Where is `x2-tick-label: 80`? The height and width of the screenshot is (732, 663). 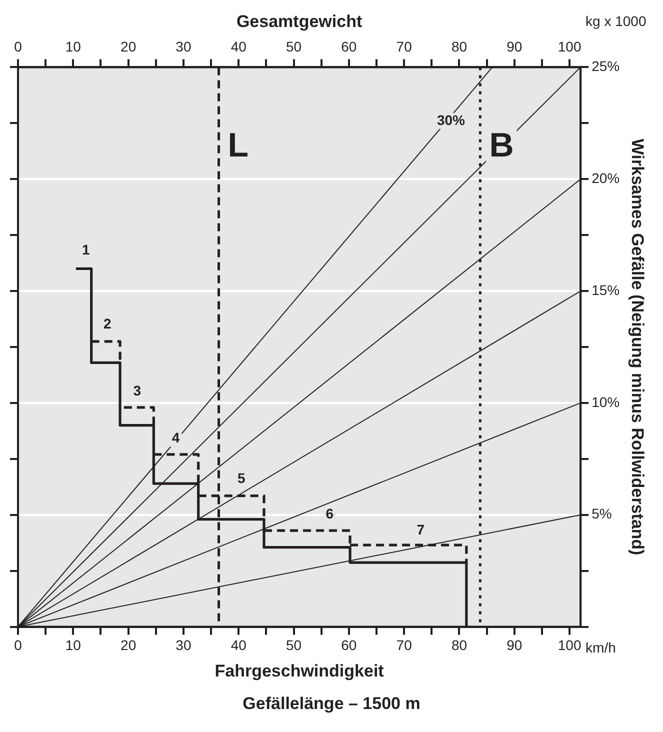 x2-tick-label: 80 is located at coordinates (459, 46).